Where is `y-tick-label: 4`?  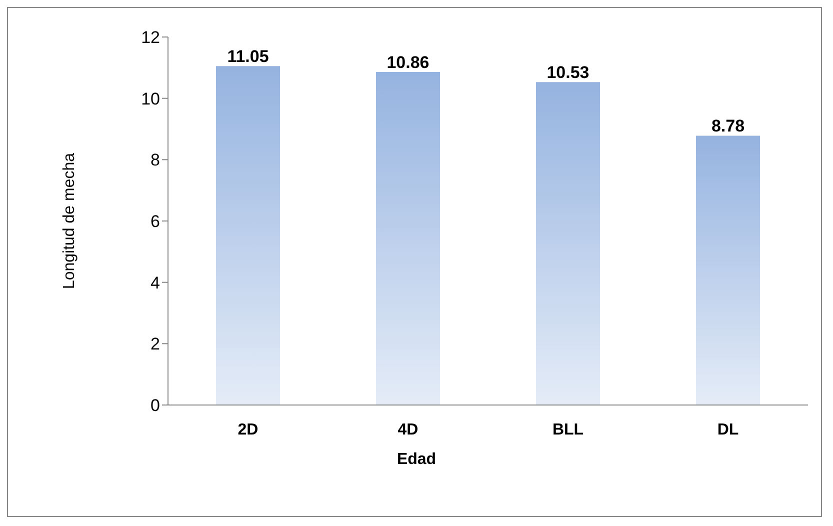 y-tick-label: 4 is located at coordinates (155, 282).